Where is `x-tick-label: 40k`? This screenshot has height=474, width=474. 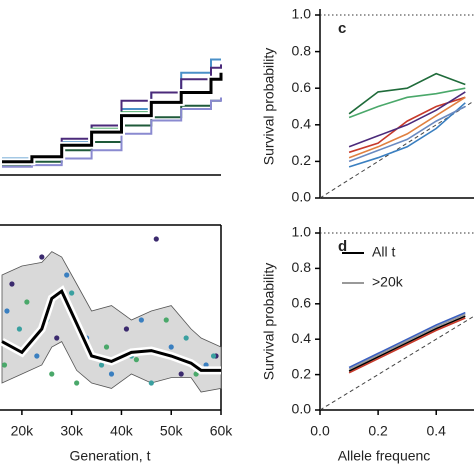 x-tick-label: 40k is located at coordinates (122, 431).